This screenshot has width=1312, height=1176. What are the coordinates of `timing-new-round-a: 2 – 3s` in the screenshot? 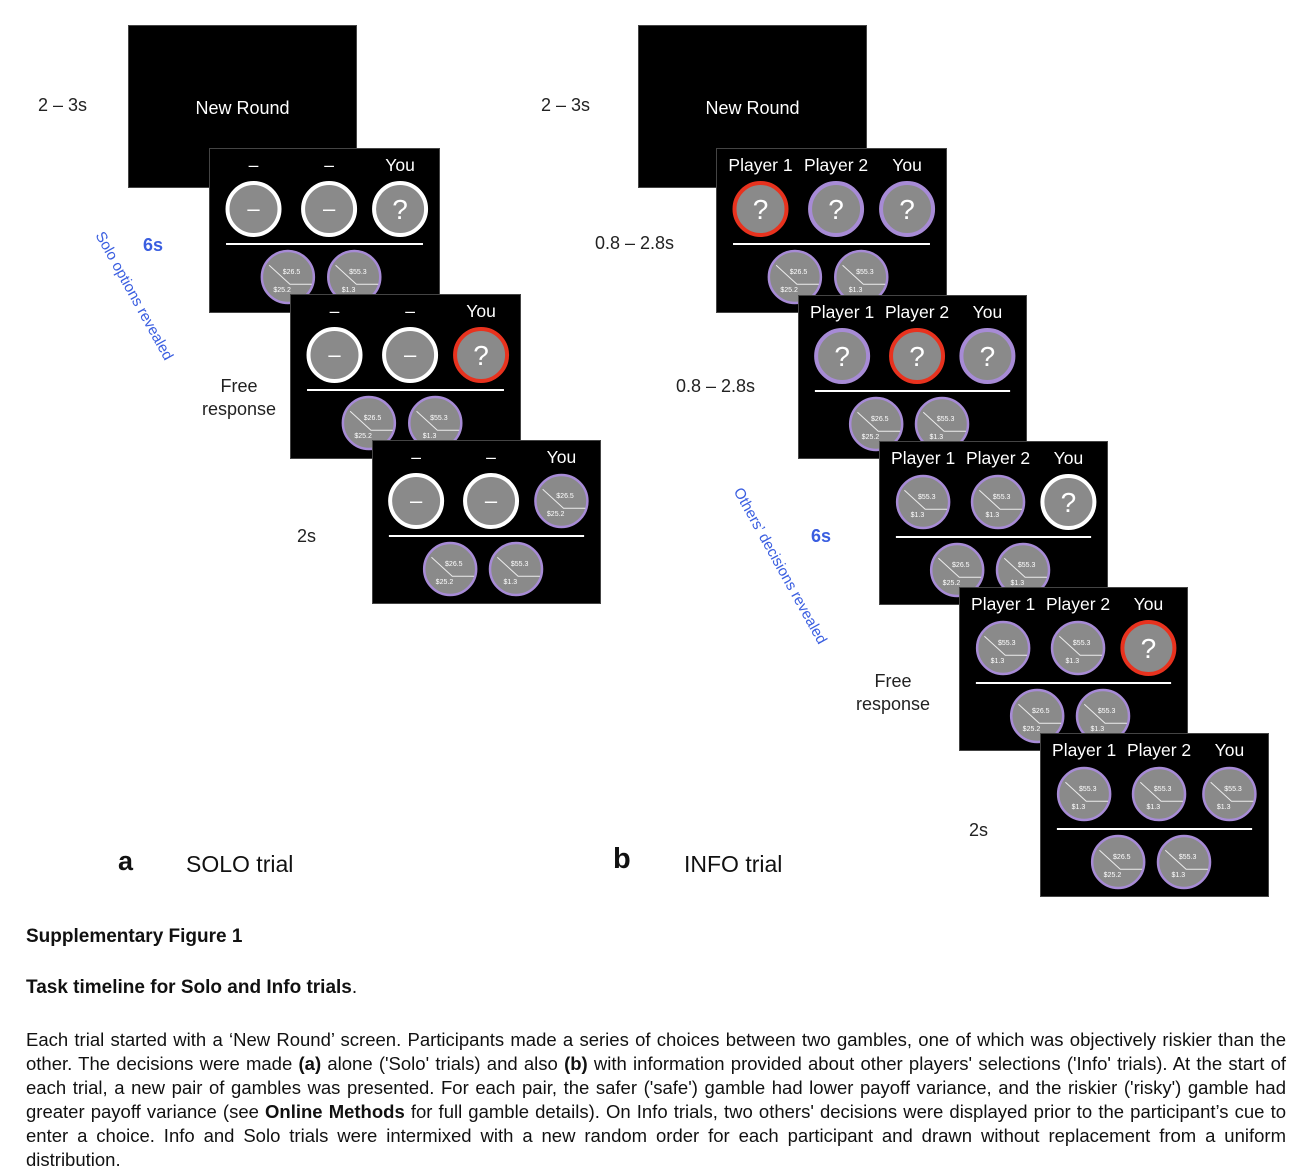 It's located at (63, 105).